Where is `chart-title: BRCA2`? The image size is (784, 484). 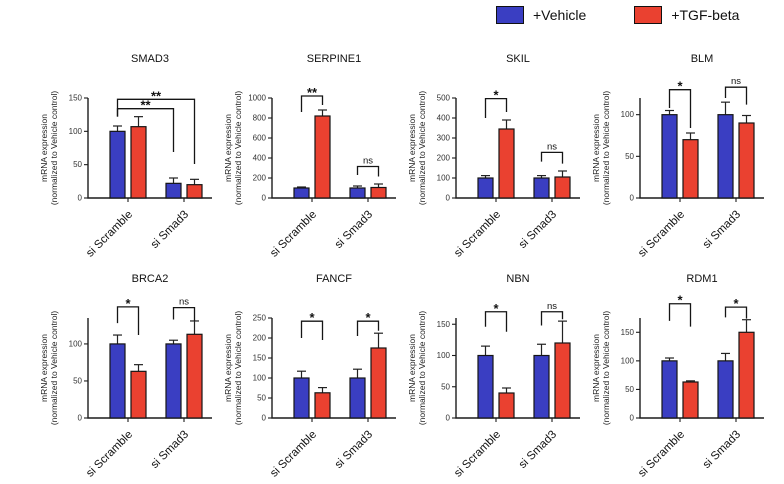 chart-title: BRCA2 is located at coordinates (150, 279).